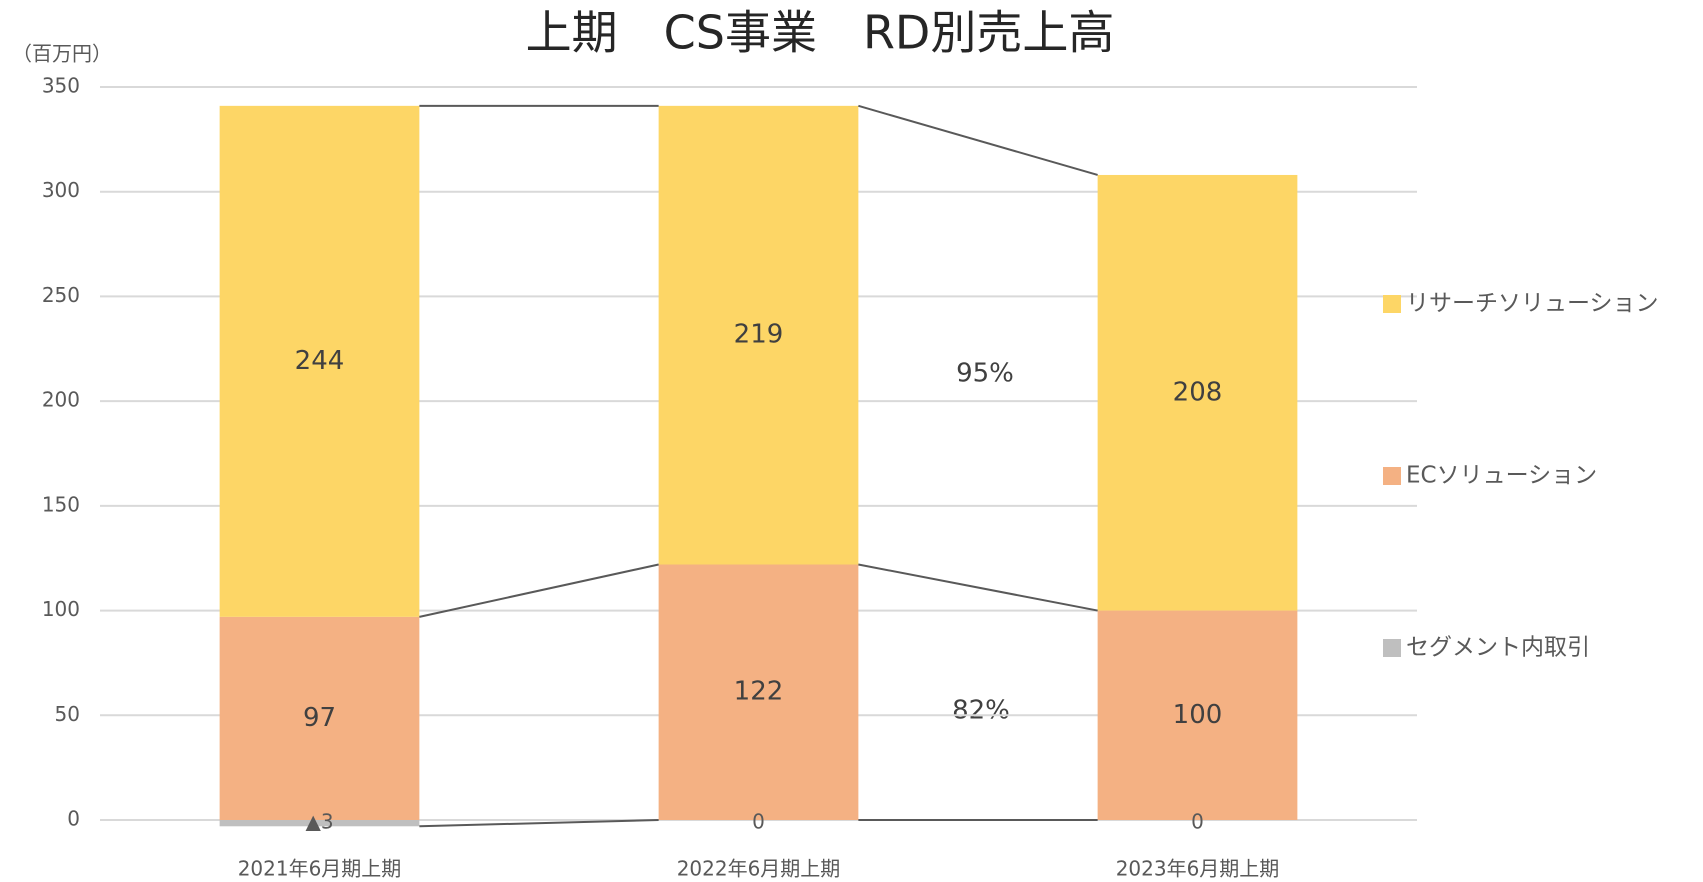  What do you see at coordinates (759, 869) in the screenshot?
I see `x-tick-label: 2022年6月期上期` at bounding box center [759, 869].